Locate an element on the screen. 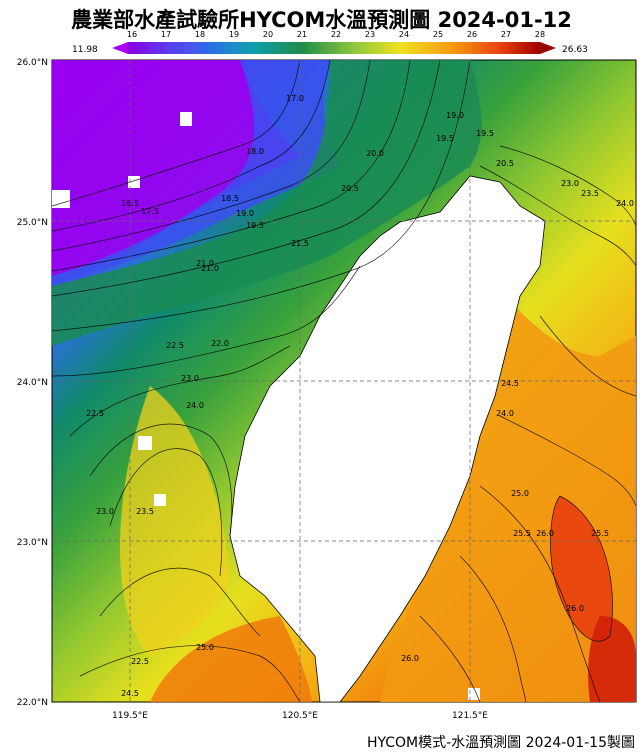 This screenshot has height=756, width=643. colorbar-gradient is located at coordinates (334, 48).